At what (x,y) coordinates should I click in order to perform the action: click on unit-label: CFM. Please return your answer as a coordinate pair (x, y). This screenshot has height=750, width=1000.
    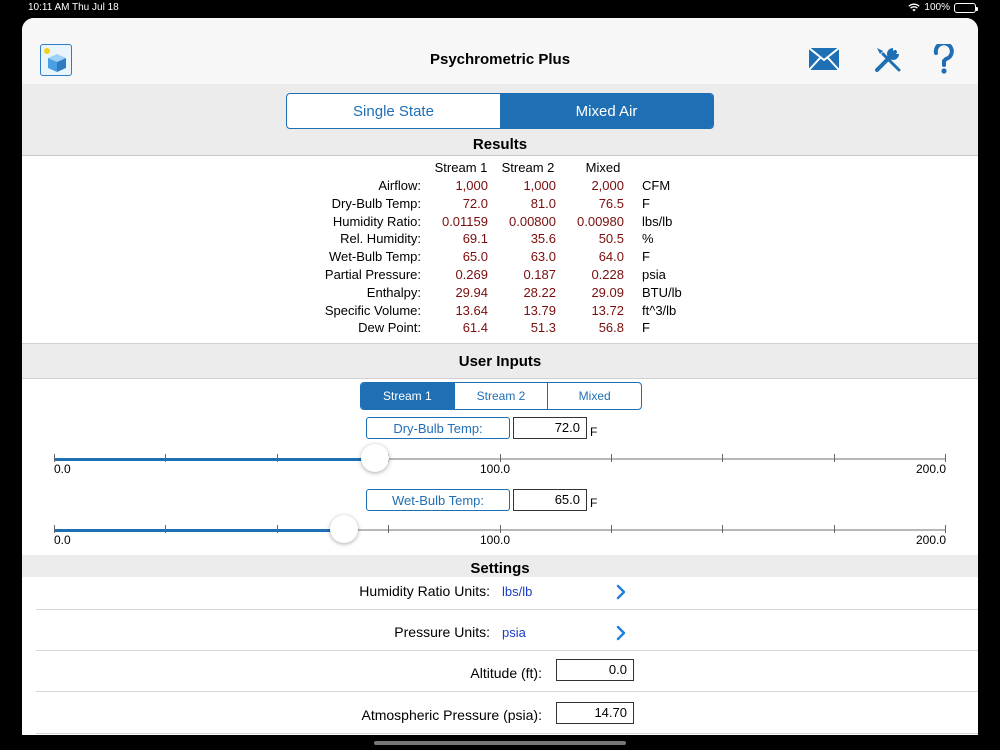
    Looking at the image, I should click on (656, 185).